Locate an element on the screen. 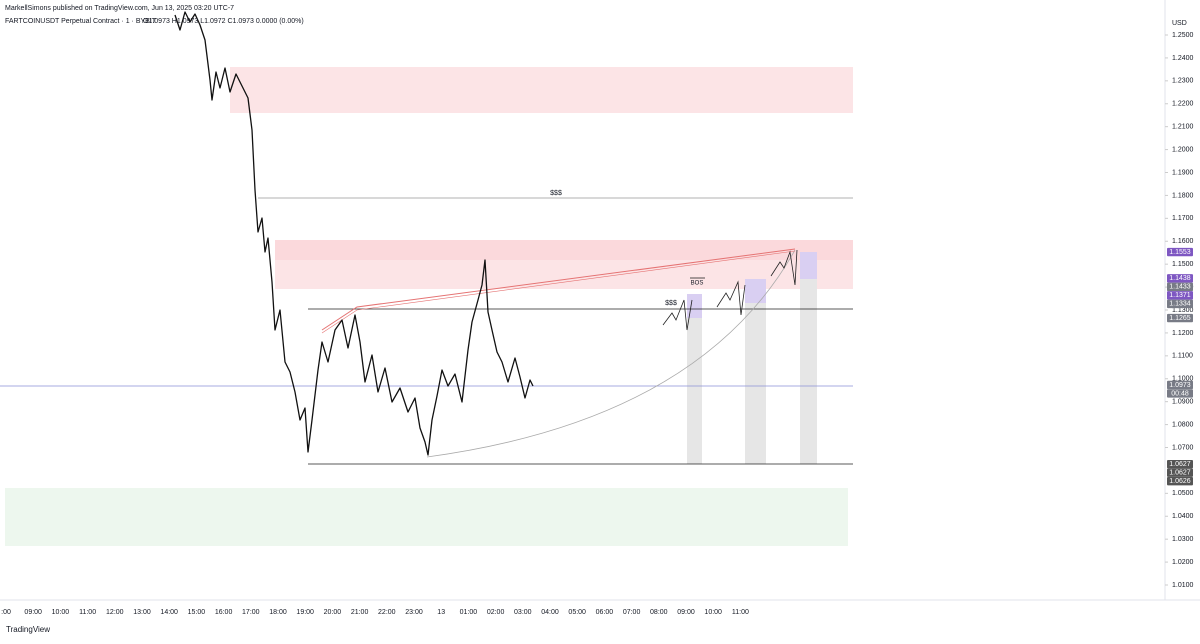  tick-label: 1.0900 is located at coordinates (1183, 402).